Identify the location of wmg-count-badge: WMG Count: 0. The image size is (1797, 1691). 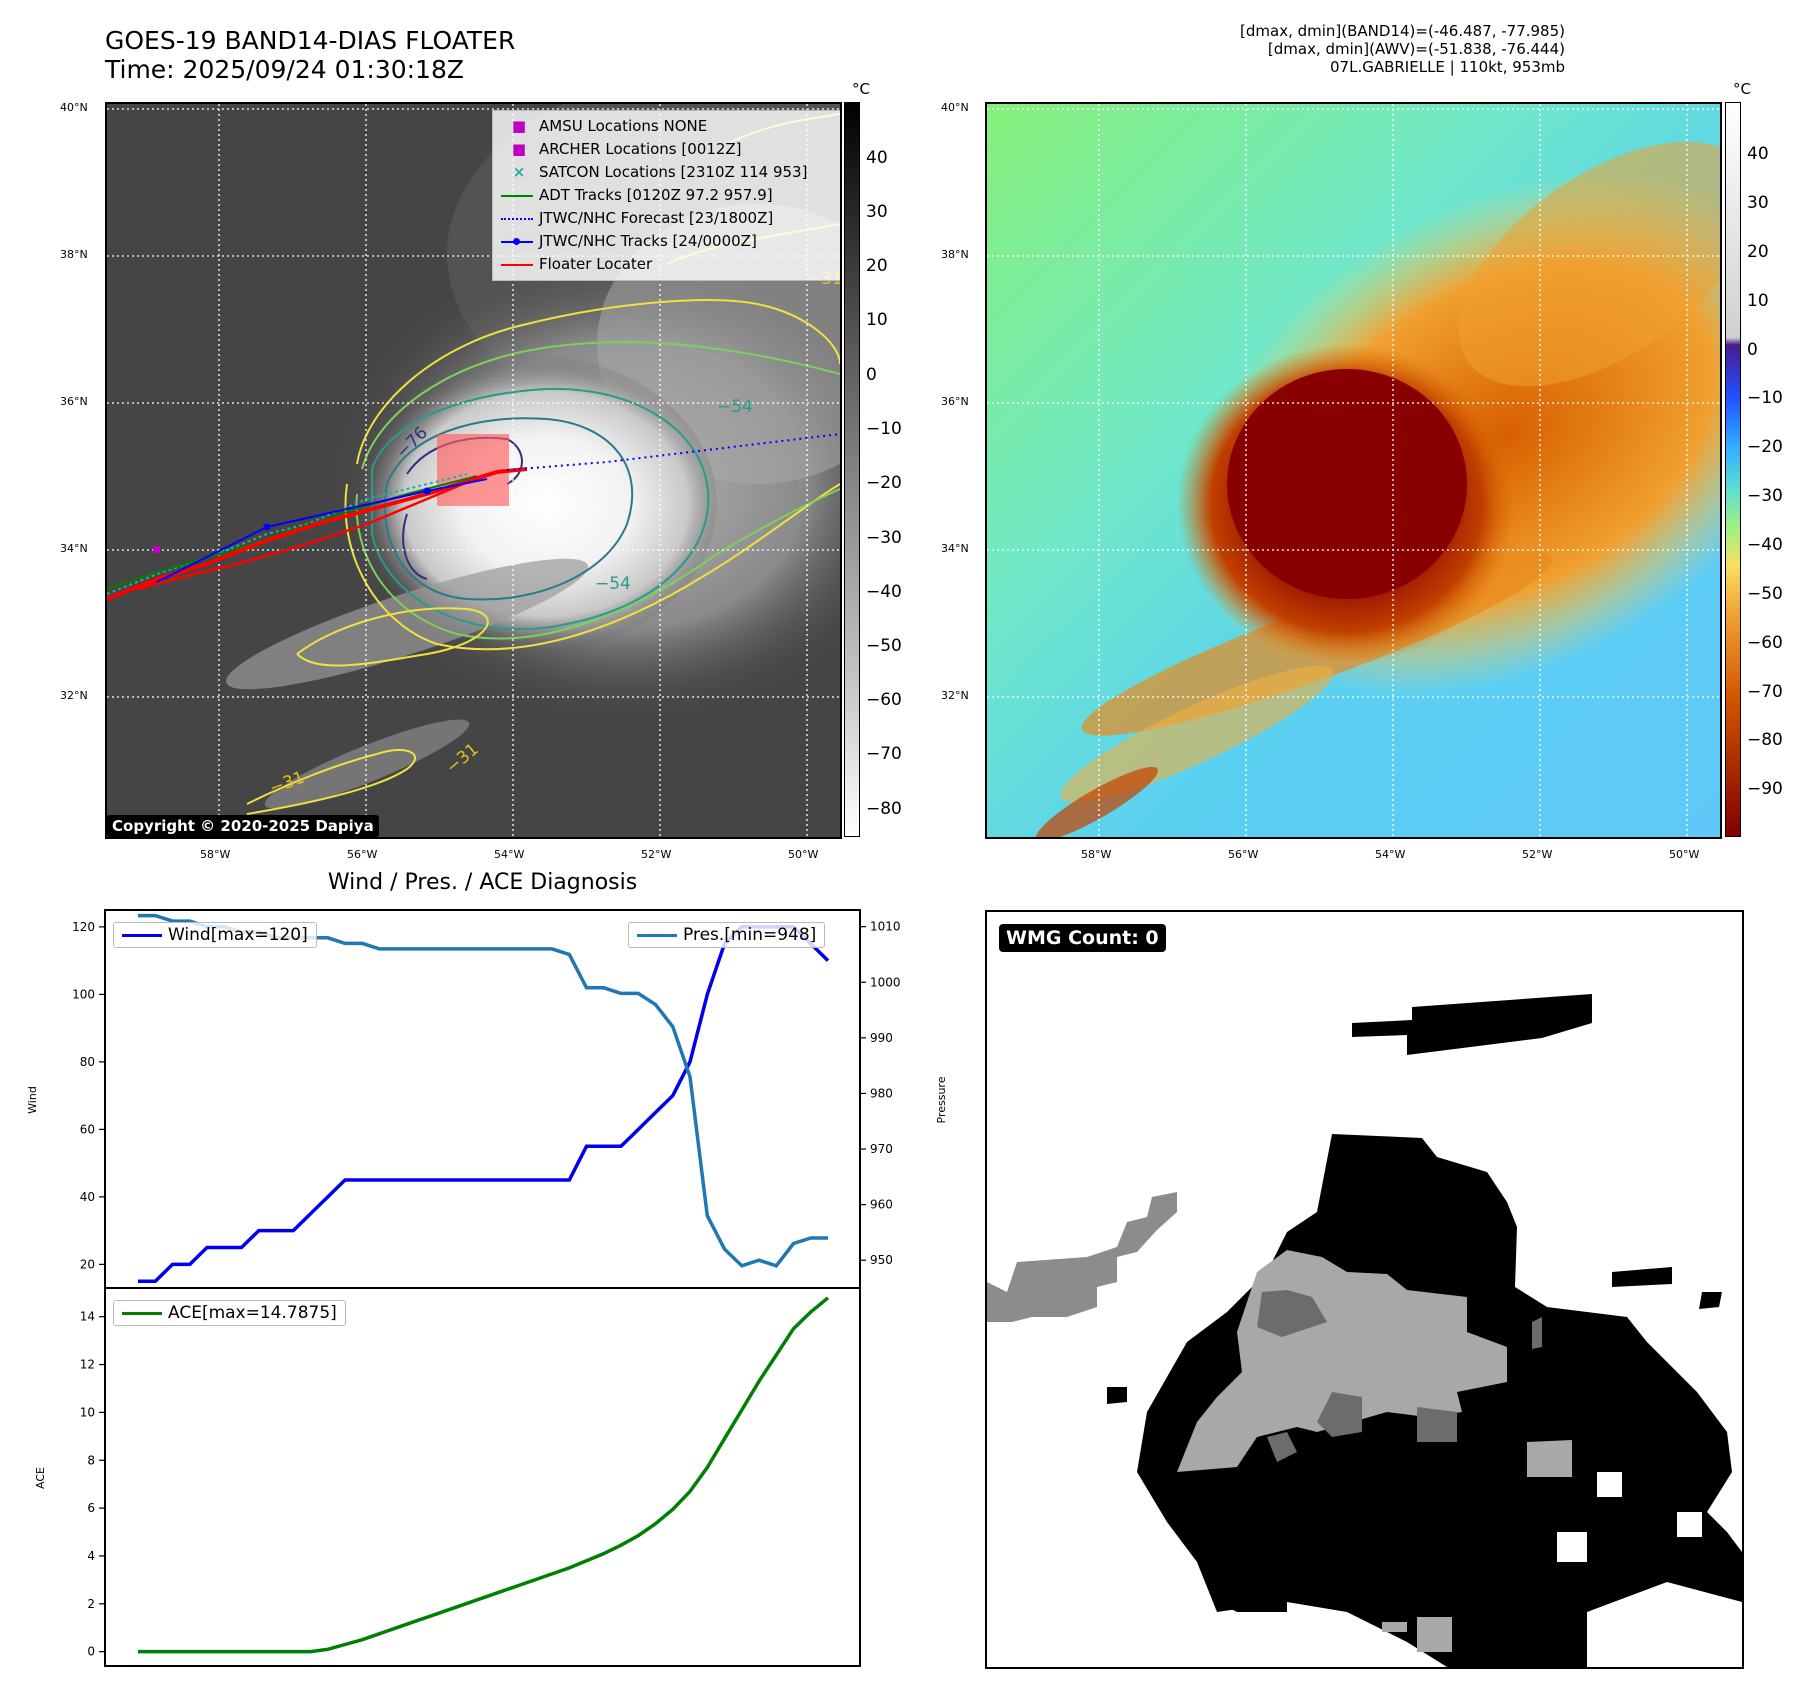
(1082, 938).